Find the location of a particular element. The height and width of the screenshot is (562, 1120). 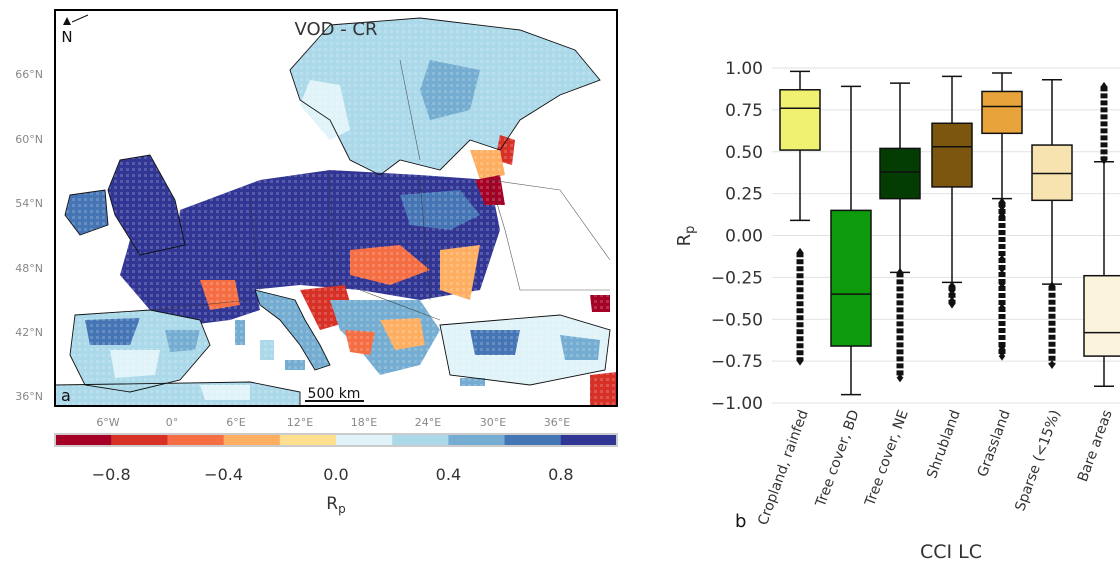

lon-label: 6°E is located at coordinates (235, 422).